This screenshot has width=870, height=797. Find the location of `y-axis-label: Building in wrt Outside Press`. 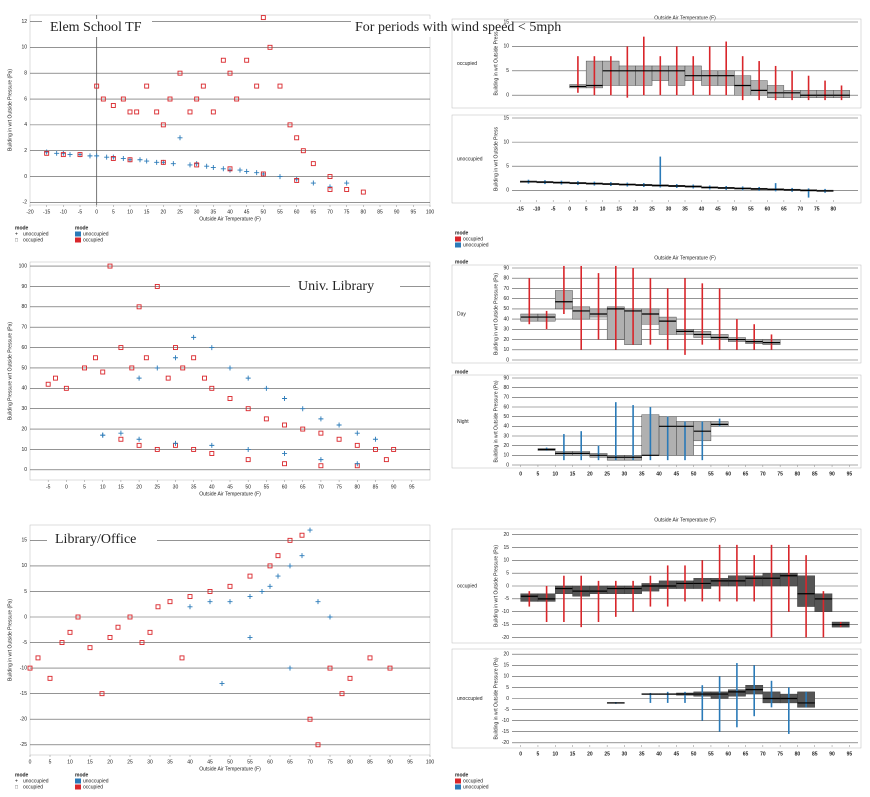

y-axis-label: Building in wrt Outside Press is located at coordinates (496, 159).